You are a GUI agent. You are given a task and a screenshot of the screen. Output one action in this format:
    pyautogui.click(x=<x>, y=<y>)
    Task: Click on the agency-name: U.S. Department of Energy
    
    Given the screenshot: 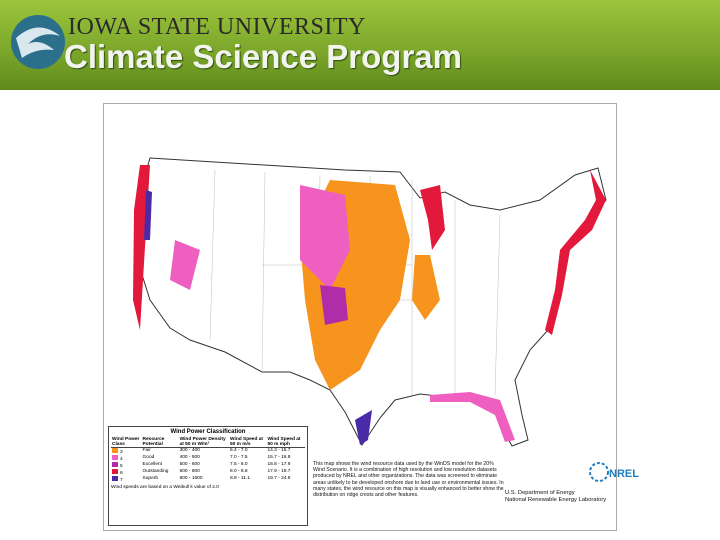 What is the action you would take?
    pyautogui.click(x=540, y=493)
    